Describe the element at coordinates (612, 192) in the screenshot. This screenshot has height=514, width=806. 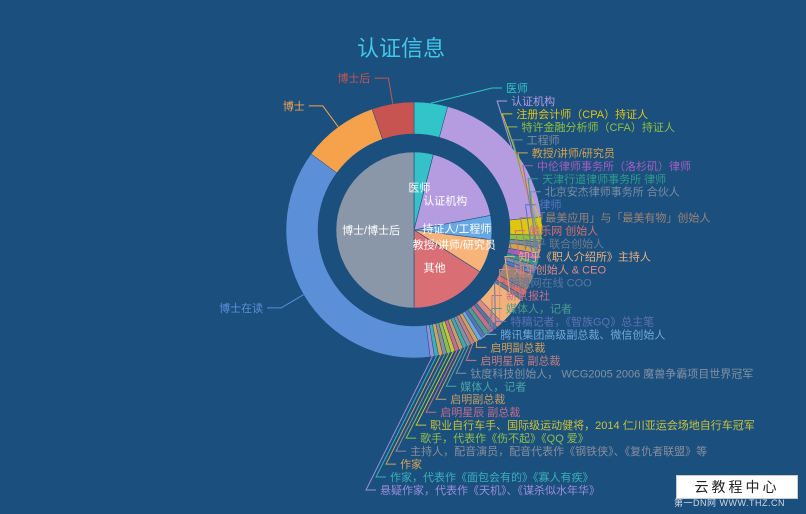
I see `outer-slice-label: 北京安杰律师事务所 合伙人` at that location.